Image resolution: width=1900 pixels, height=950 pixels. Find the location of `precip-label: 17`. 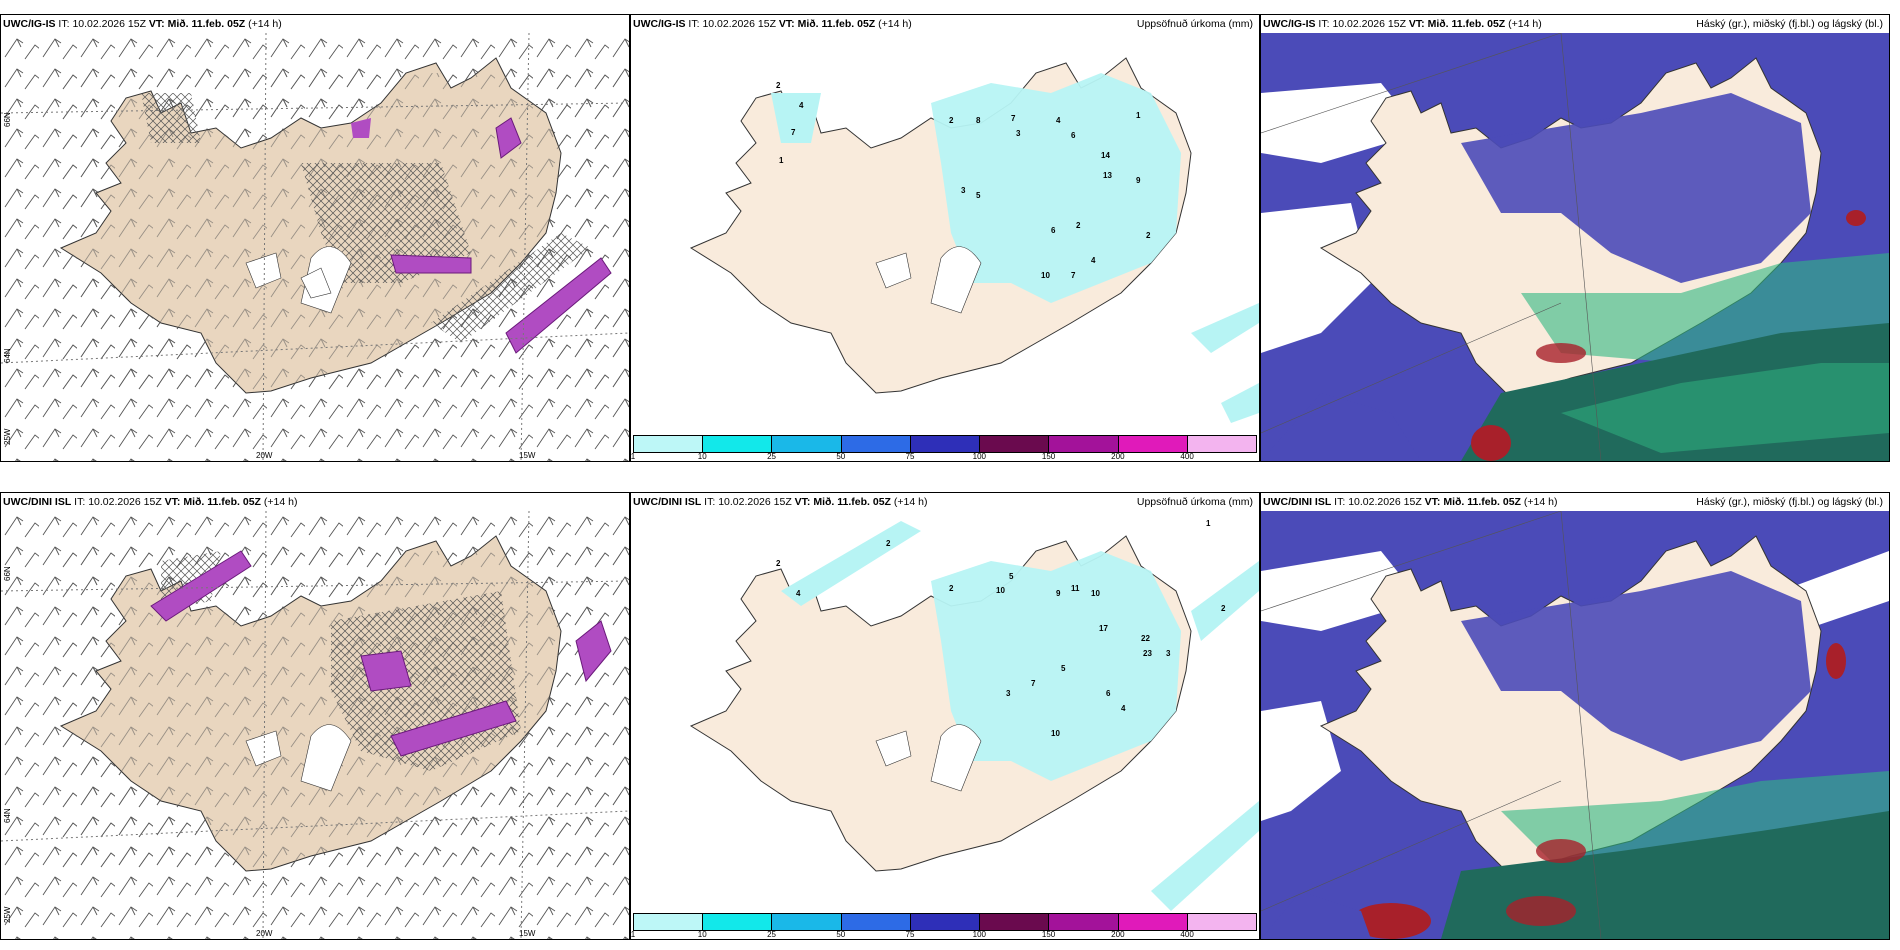

precip-label: 17 is located at coordinates (1103, 628).